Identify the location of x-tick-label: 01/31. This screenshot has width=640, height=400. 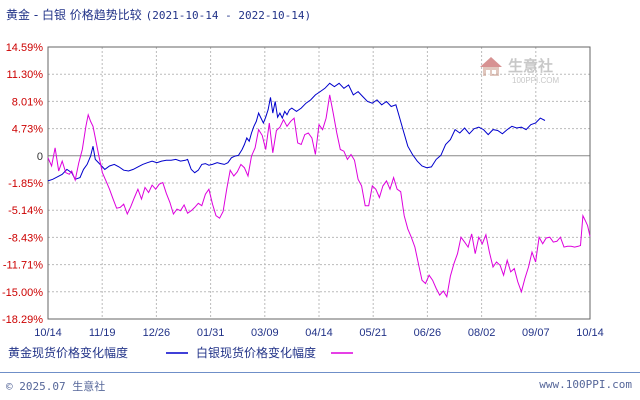
(211, 333).